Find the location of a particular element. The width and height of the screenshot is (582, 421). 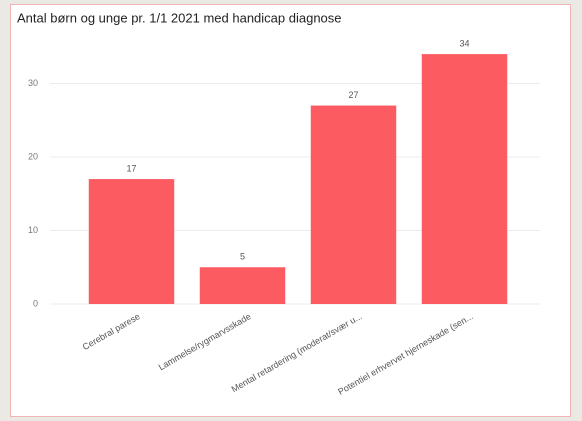

y-tick-label: 20 is located at coordinates (33, 156).